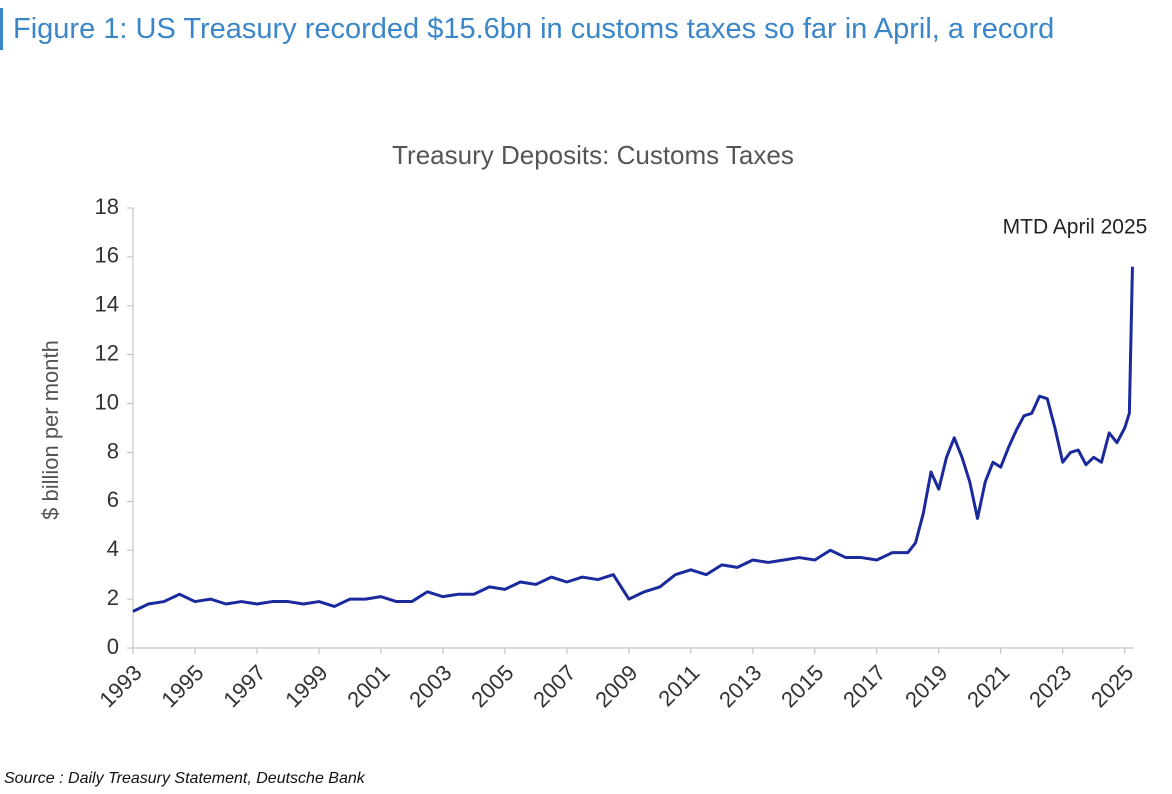 Image resolution: width=1172 pixels, height=794 pixels. Describe the element at coordinates (616, 686) in the screenshot. I see `x-tick-label: 2009` at that location.